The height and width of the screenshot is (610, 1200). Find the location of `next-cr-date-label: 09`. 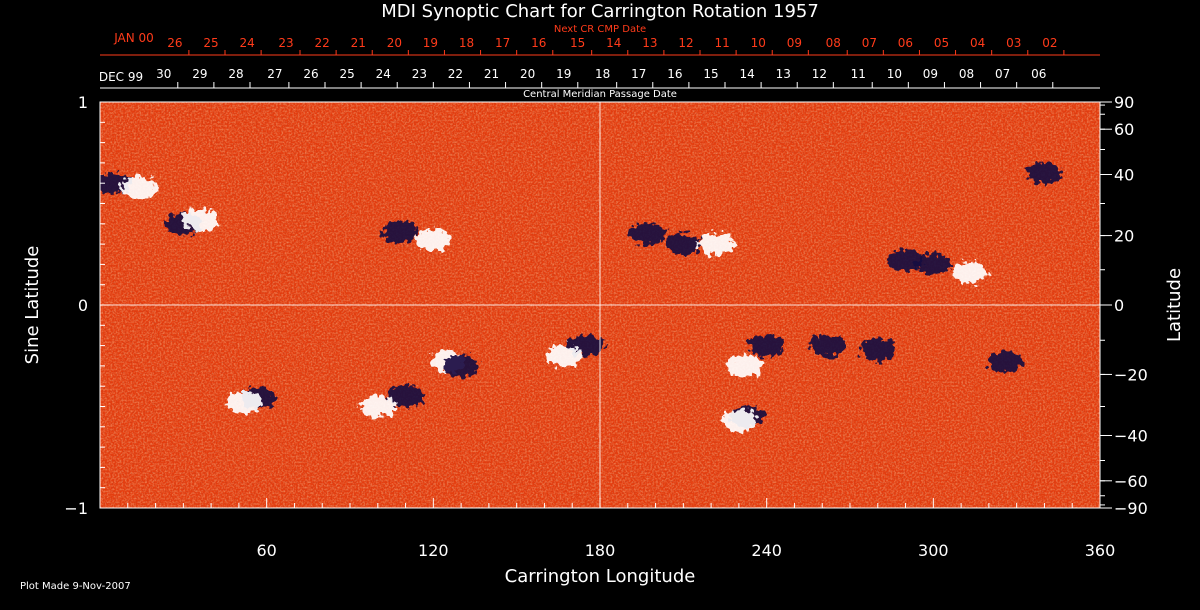

next-cr-date-label: 09 is located at coordinates (794, 43).